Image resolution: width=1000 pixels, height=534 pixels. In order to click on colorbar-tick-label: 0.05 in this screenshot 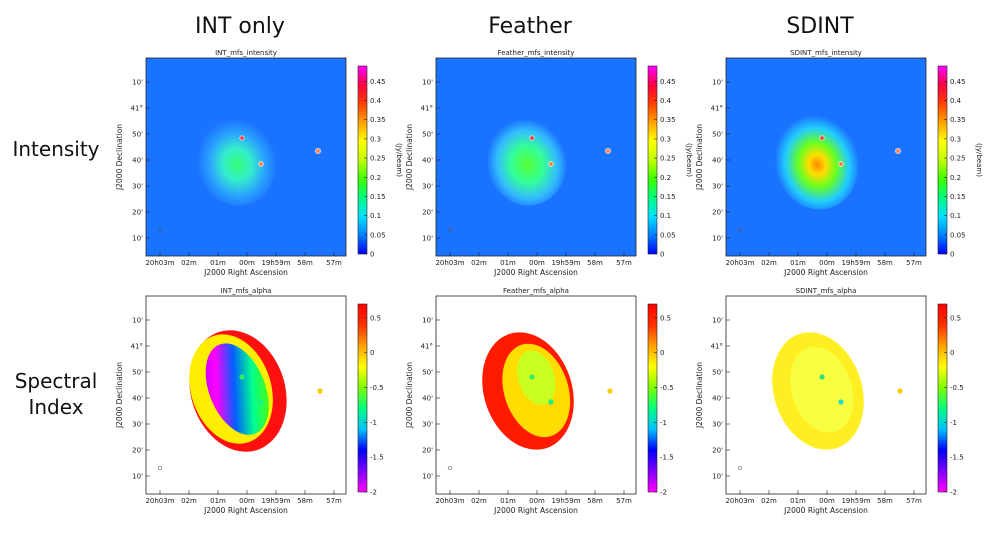, I will do `click(958, 235)`.